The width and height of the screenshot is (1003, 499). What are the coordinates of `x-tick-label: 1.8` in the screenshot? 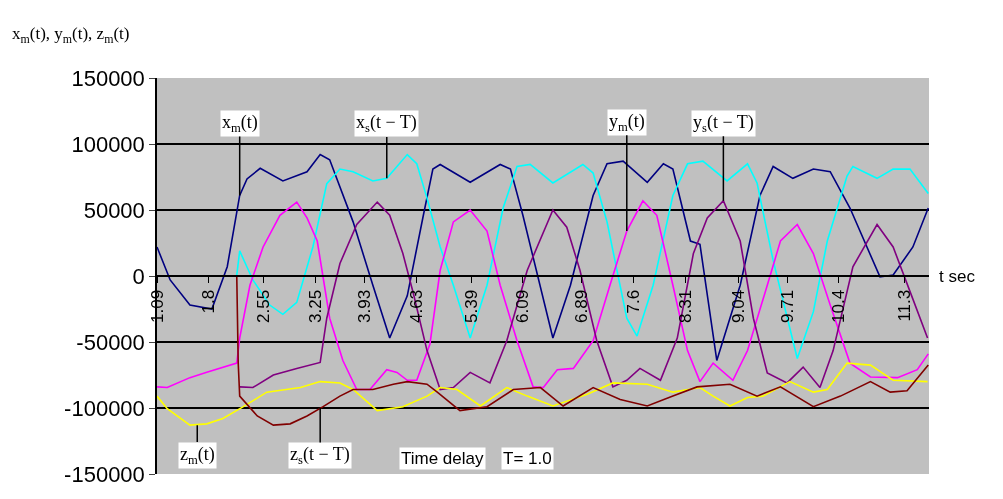 It's located at (209, 301).